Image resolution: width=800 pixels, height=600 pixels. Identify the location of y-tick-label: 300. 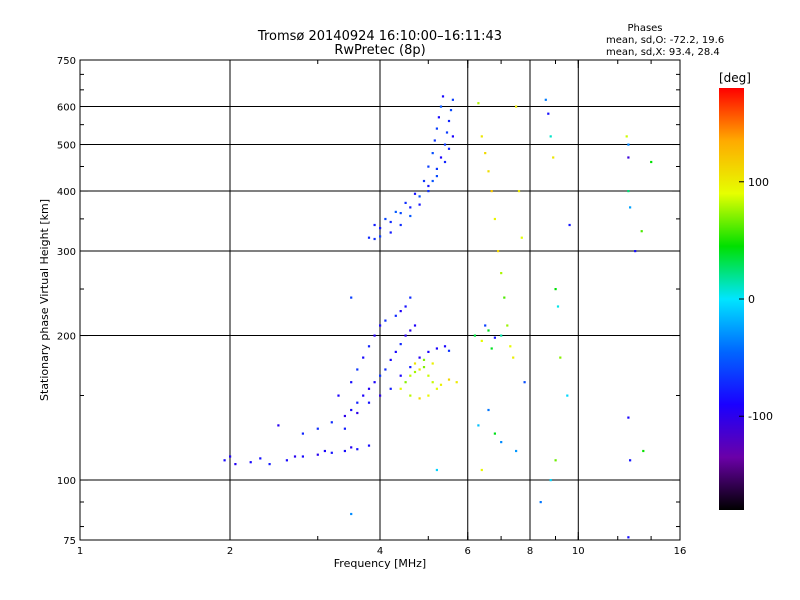
(66, 252).